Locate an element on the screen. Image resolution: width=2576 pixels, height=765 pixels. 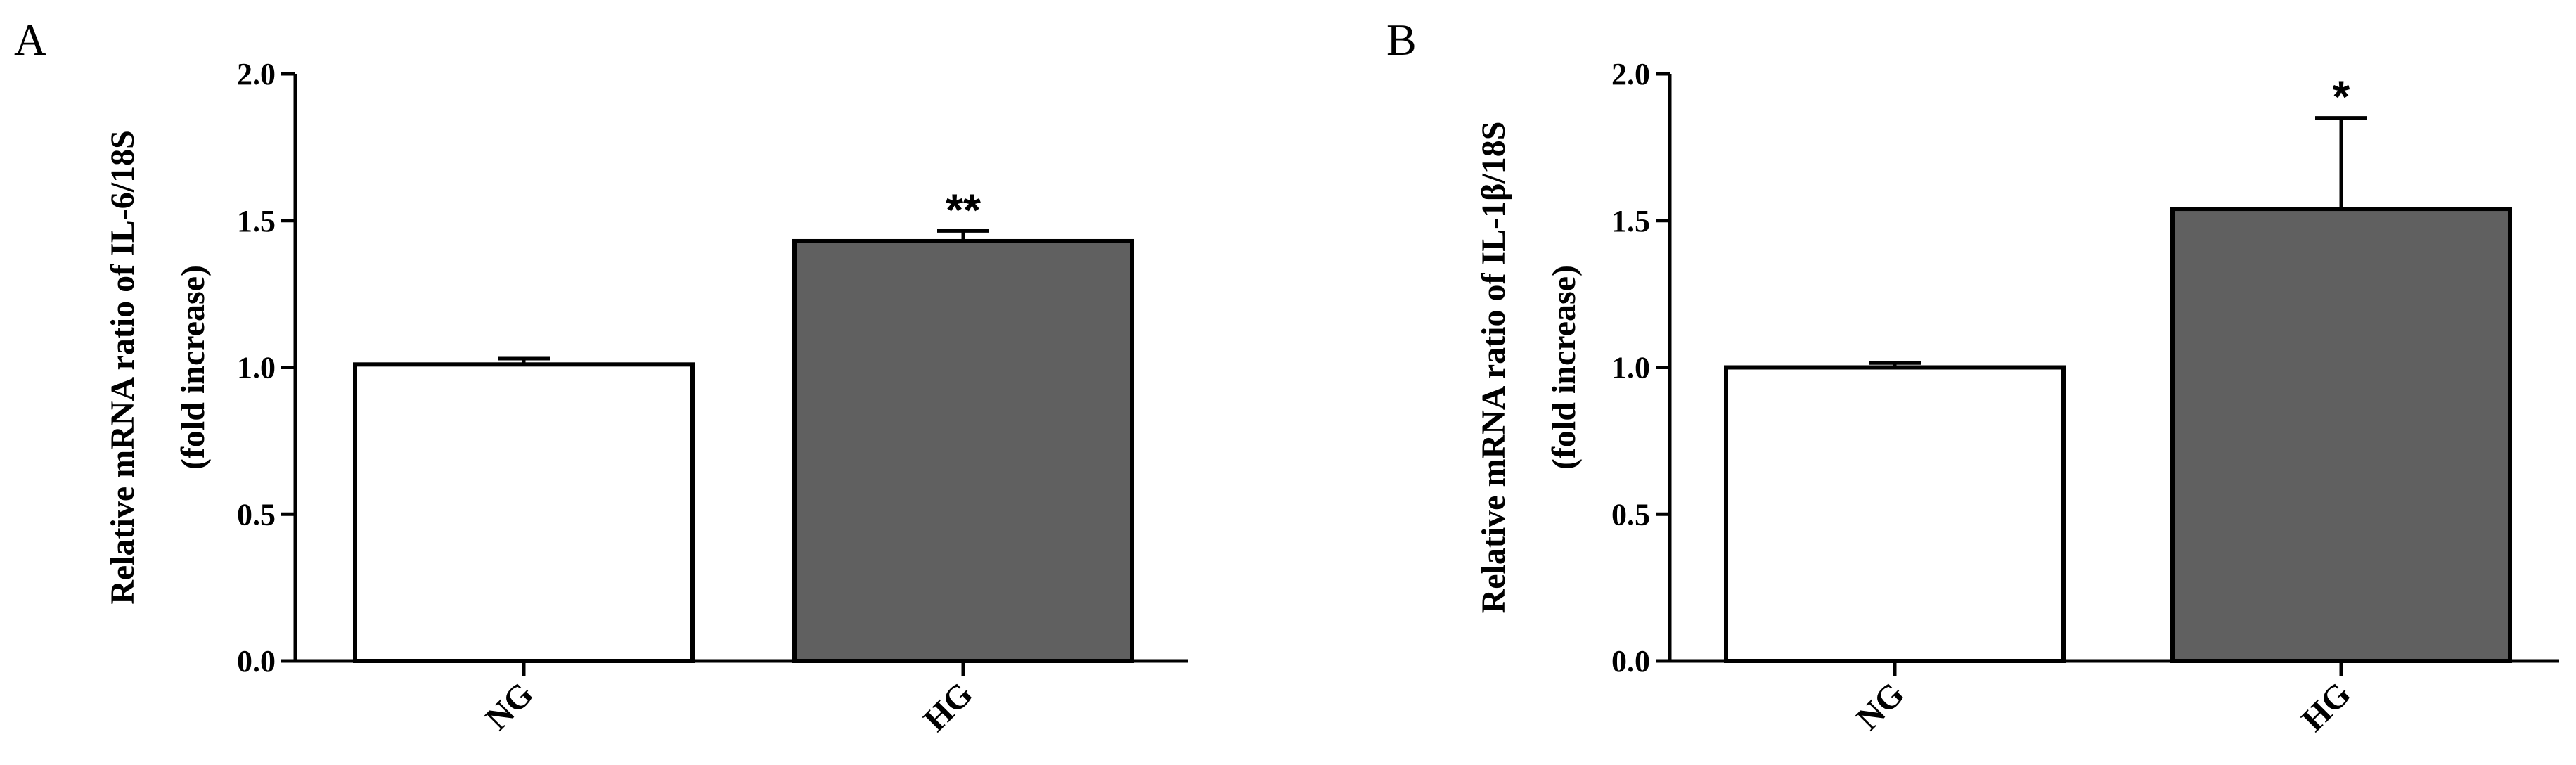
y-axis-title: Relative mRNA ratio of IL-1β/18S is located at coordinates (1493, 368).